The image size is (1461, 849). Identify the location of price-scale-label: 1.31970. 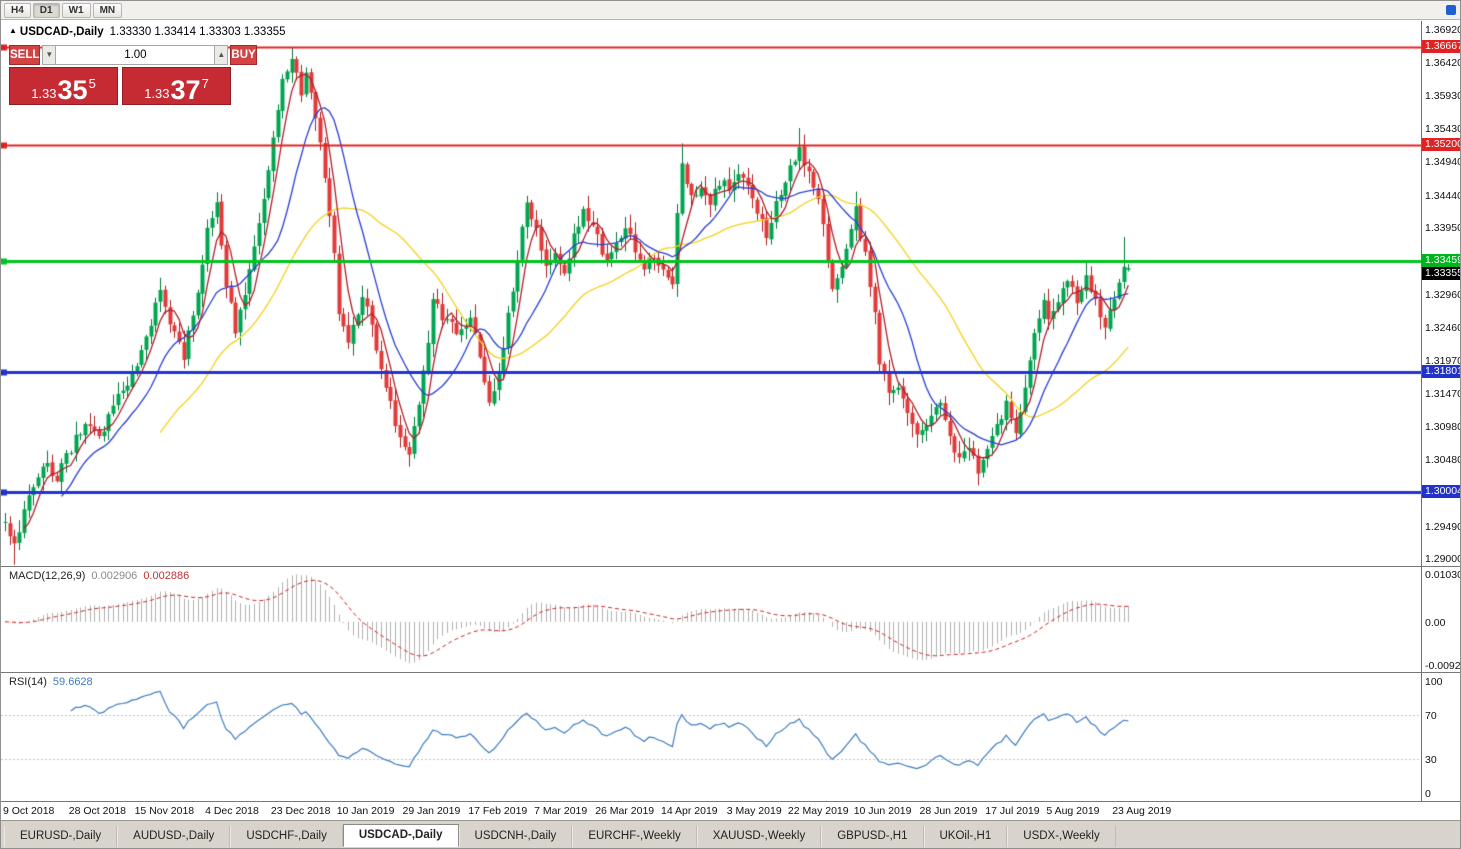
(1443, 360).